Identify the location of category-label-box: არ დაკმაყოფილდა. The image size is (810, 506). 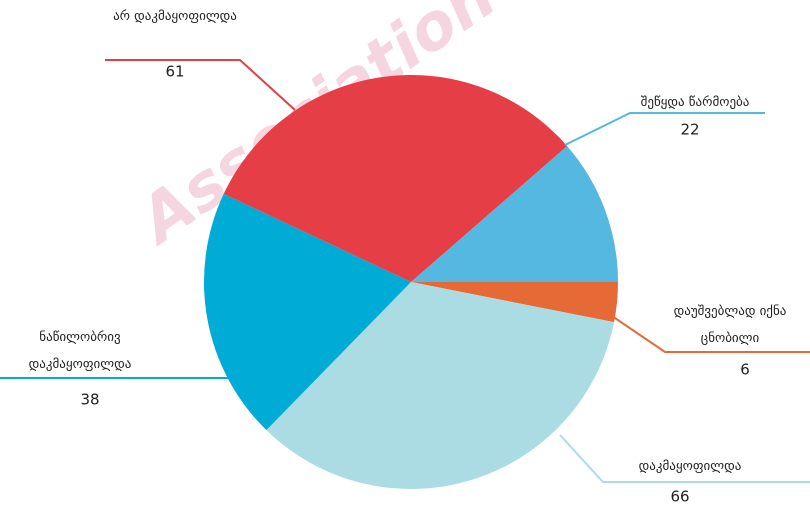
(175, 16).